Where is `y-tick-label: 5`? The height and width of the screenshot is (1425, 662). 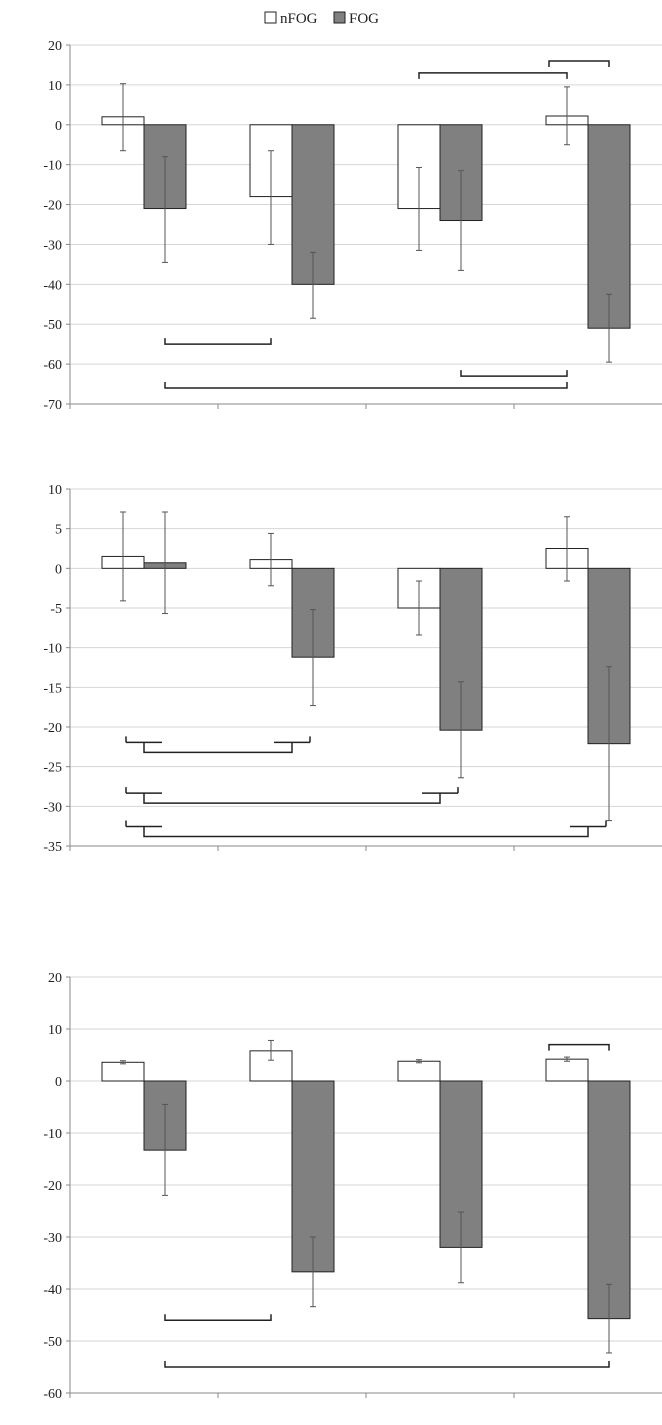 y-tick-label: 5 is located at coordinates (58, 530).